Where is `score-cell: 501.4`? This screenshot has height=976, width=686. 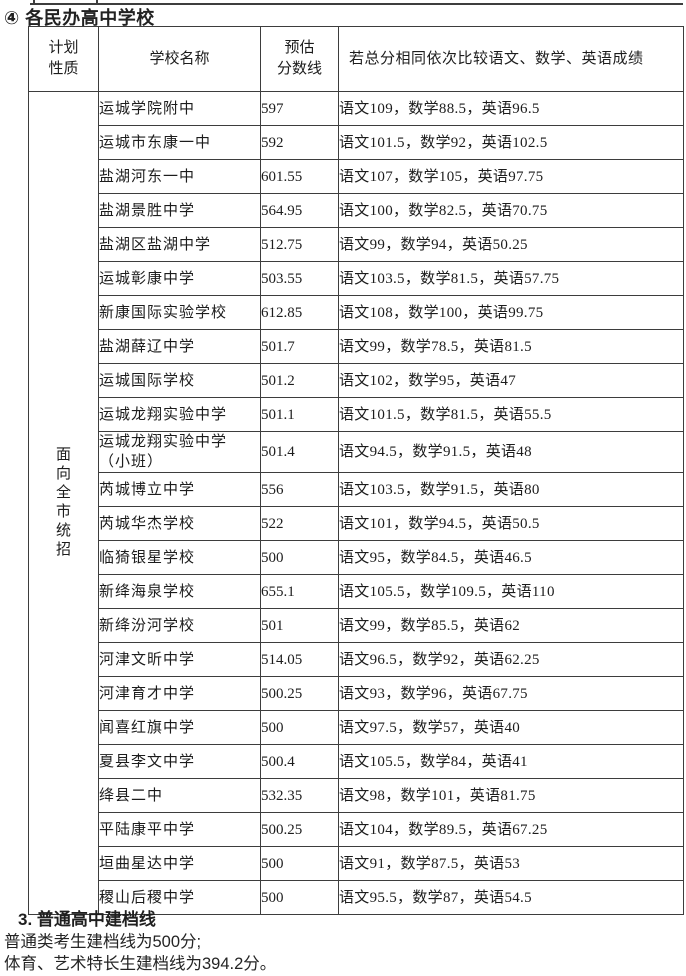 score-cell: 501.4 is located at coordinates (299, 452).